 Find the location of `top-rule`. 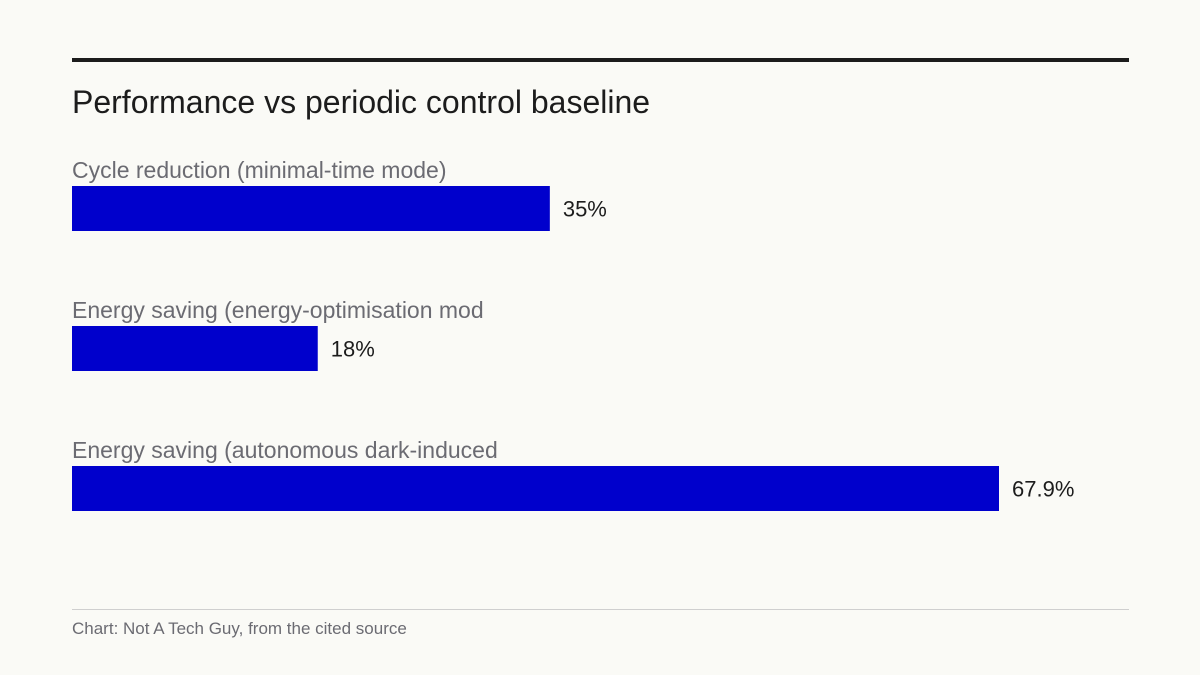

top-rule is located at coordinates (600, 60).